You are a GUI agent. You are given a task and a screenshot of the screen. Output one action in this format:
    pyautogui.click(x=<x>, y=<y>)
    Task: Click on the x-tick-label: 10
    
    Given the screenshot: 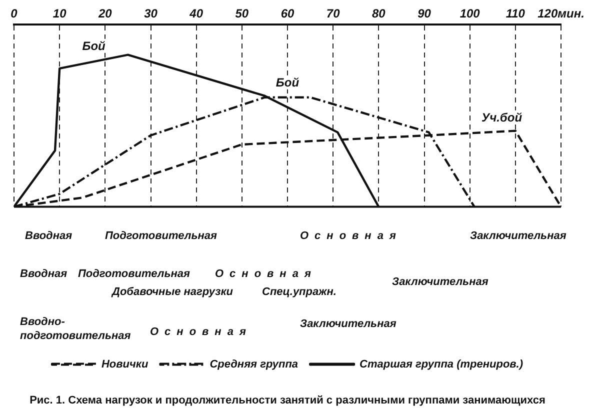 What is the action you would take?
    pyautogui.click(x=59, y=13)
    